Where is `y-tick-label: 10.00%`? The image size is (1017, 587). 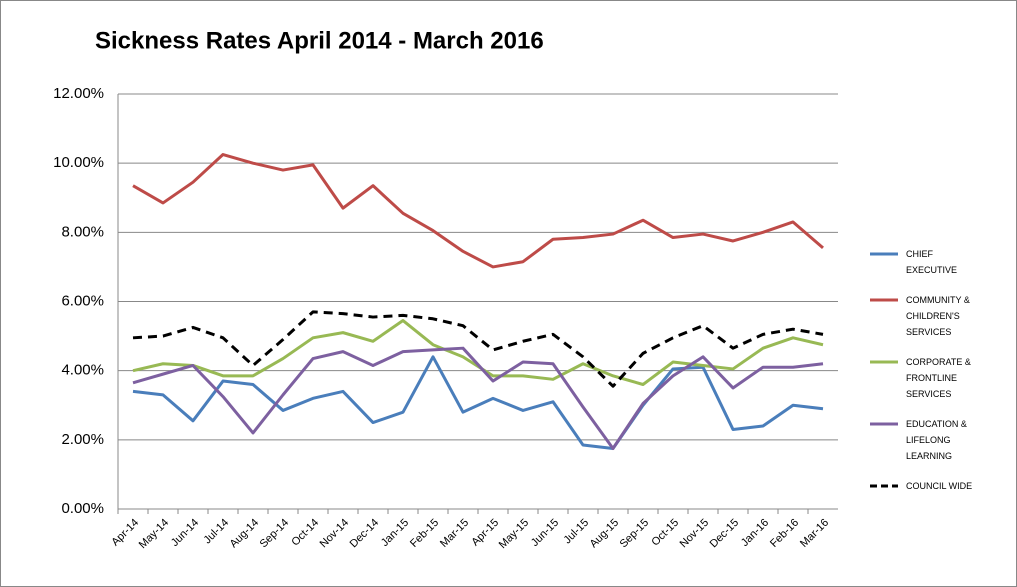 y-tick-label: 10.00% is located at coordinates (78, 162).